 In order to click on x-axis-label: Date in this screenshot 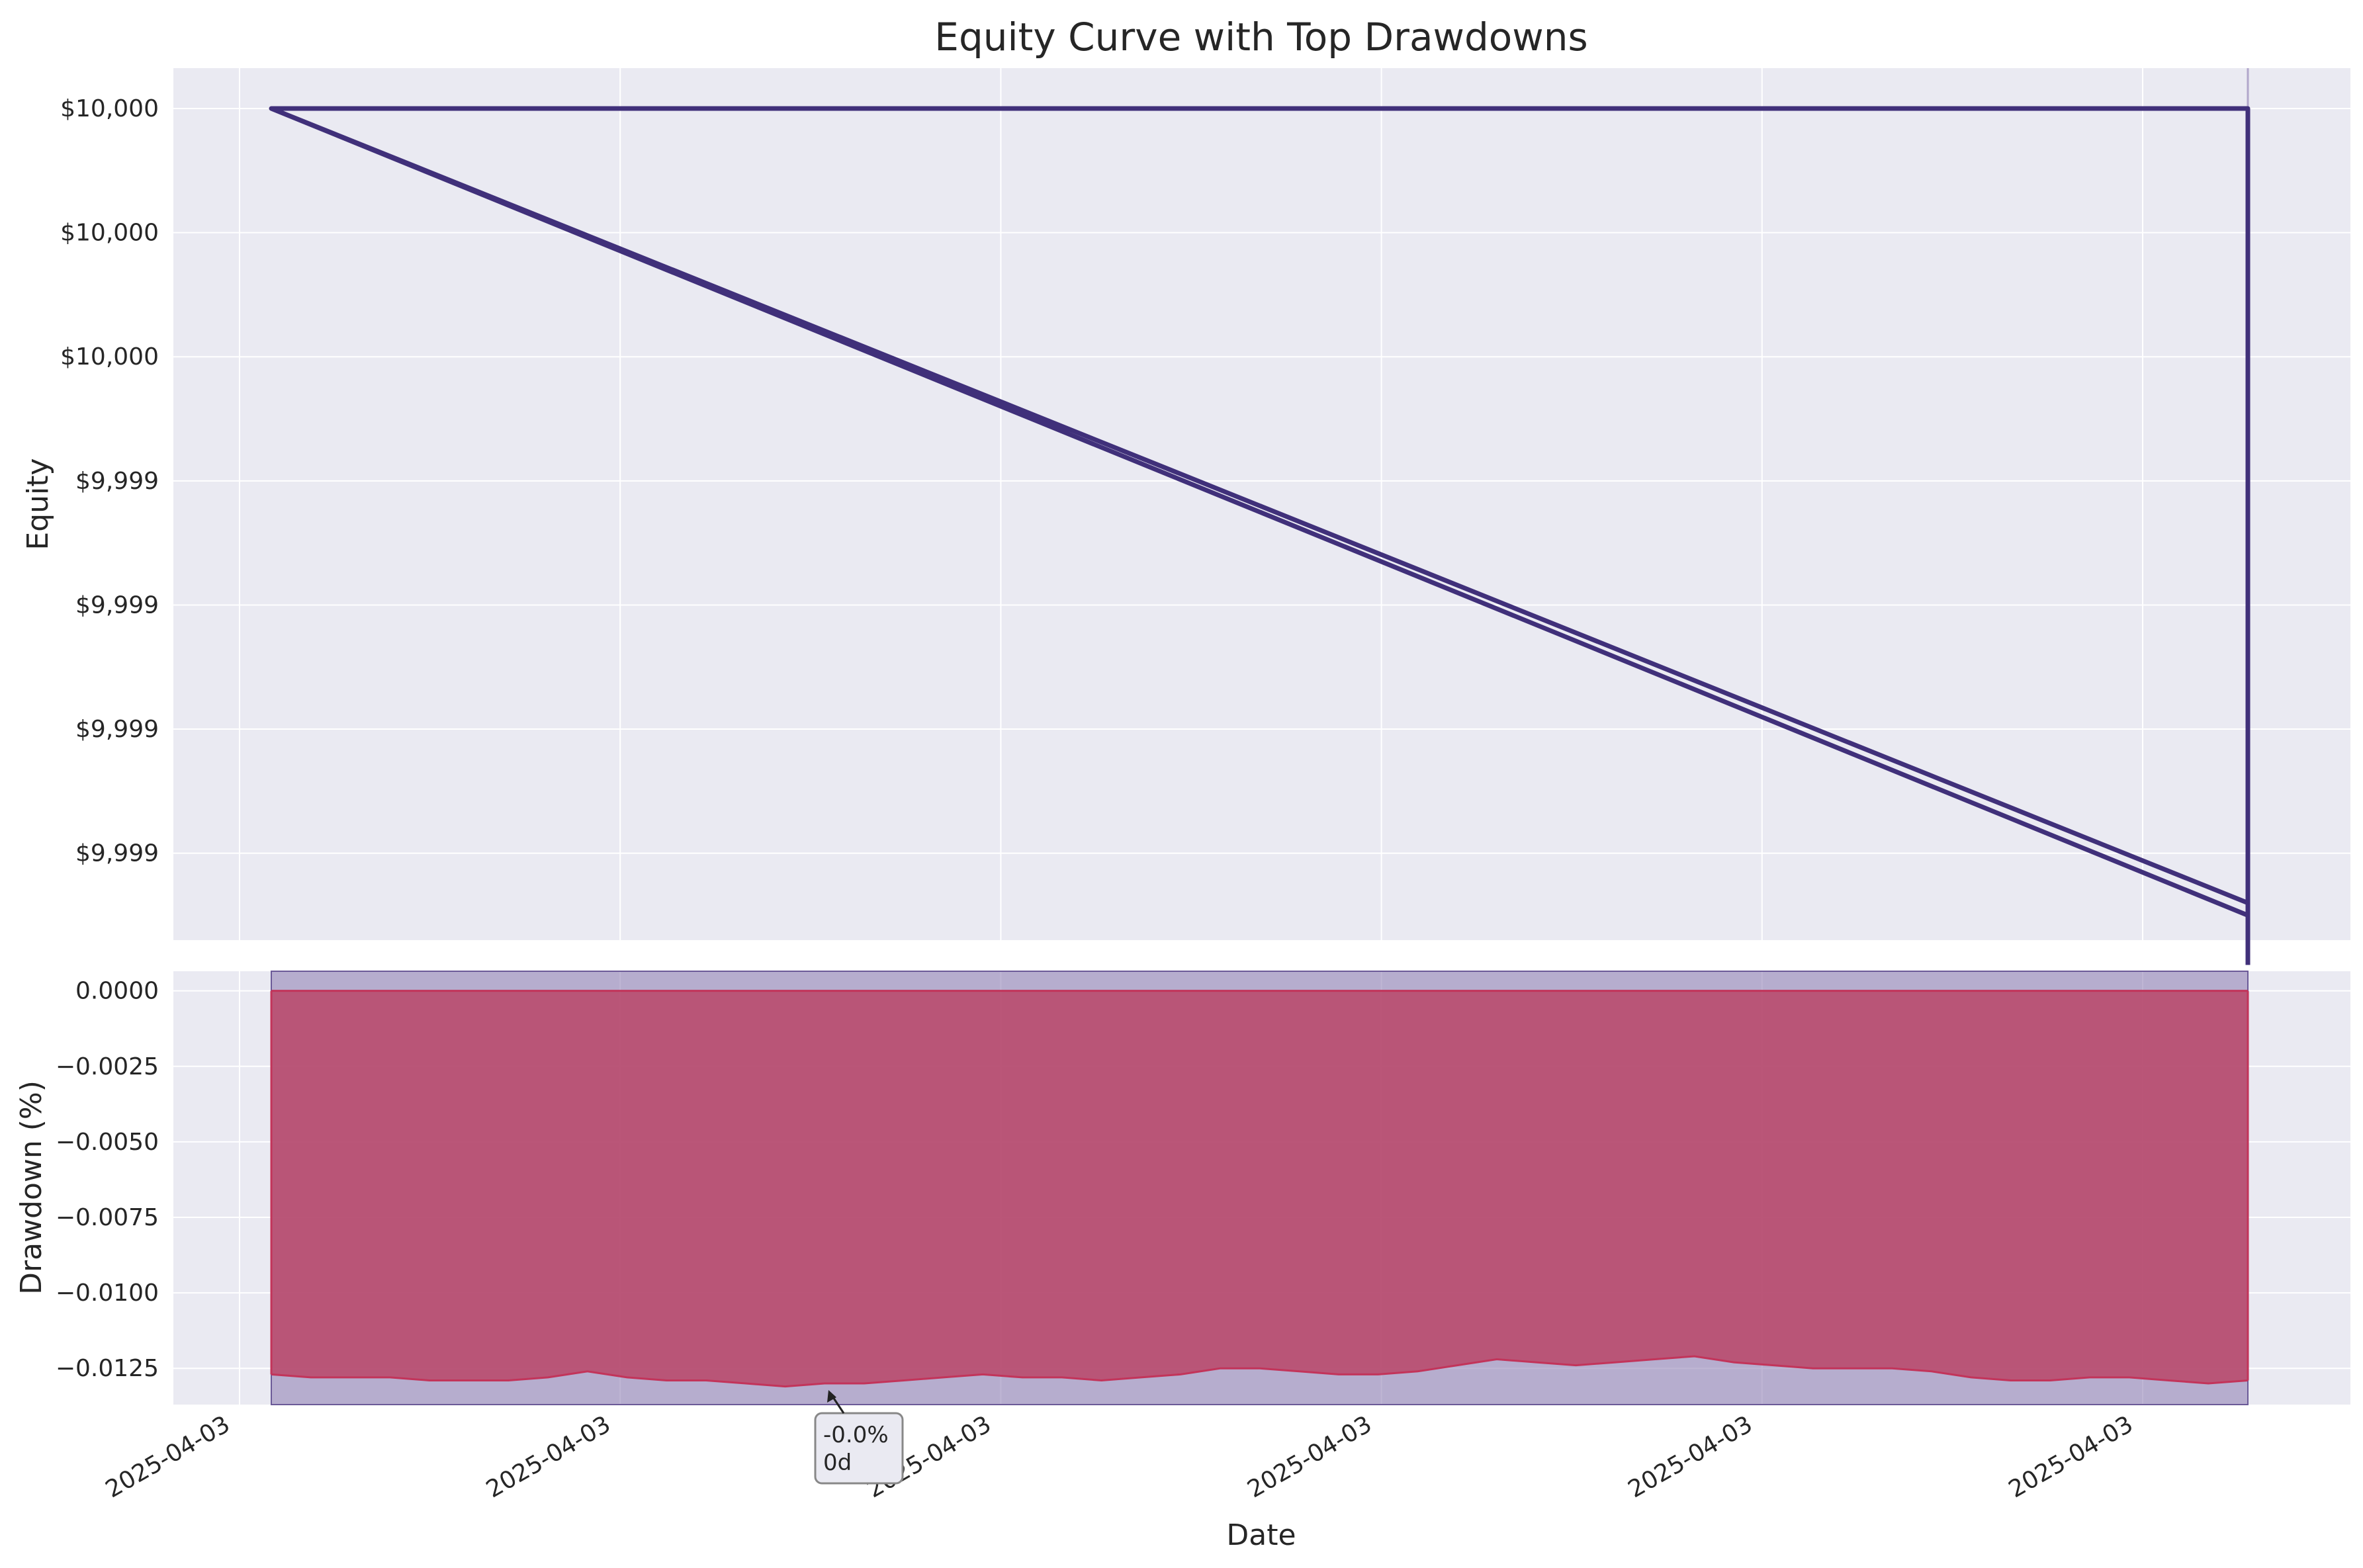, I will do `click(1261, 1535)`.